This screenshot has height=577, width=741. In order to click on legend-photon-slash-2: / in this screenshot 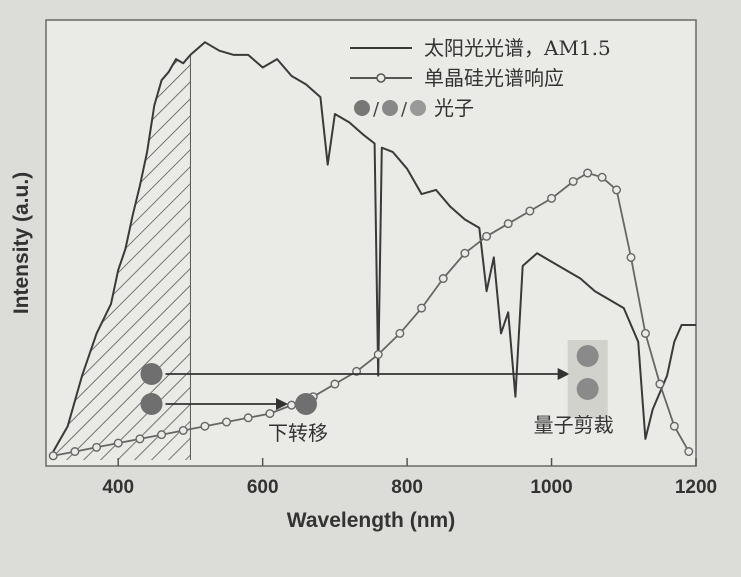, I will do `click(404, 109)`.